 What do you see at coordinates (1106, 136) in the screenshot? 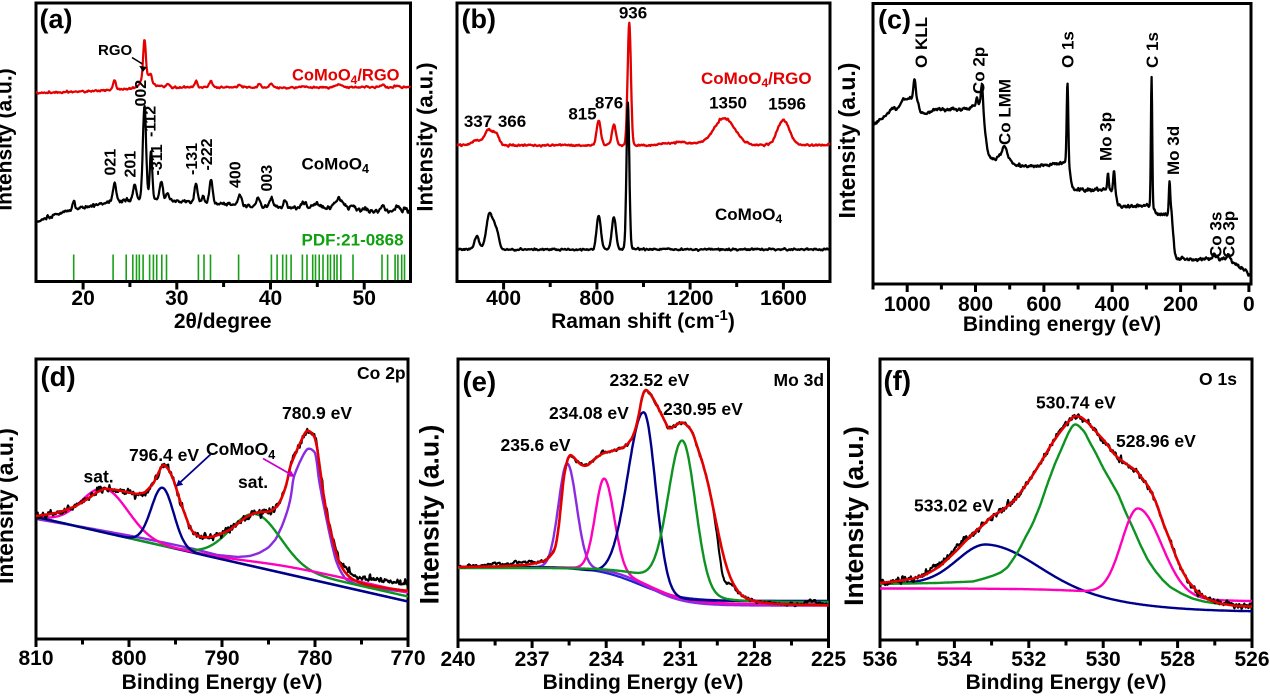
I see `svg-text: Mo 3p` at bounding box center [1106, 136].